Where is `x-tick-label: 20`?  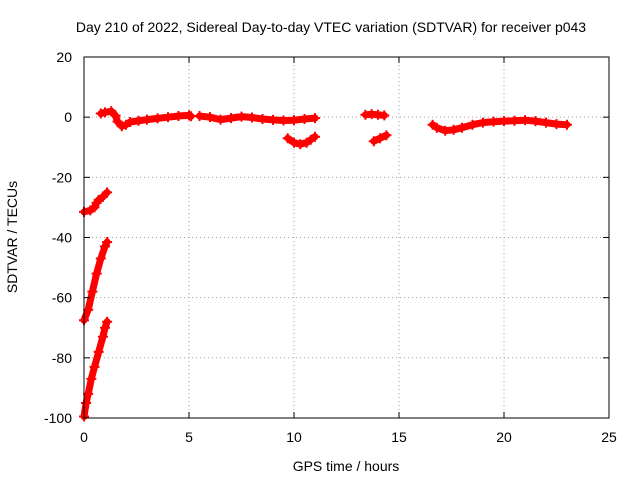 x-tick-label: 20 is located at coordinates (504, 437).